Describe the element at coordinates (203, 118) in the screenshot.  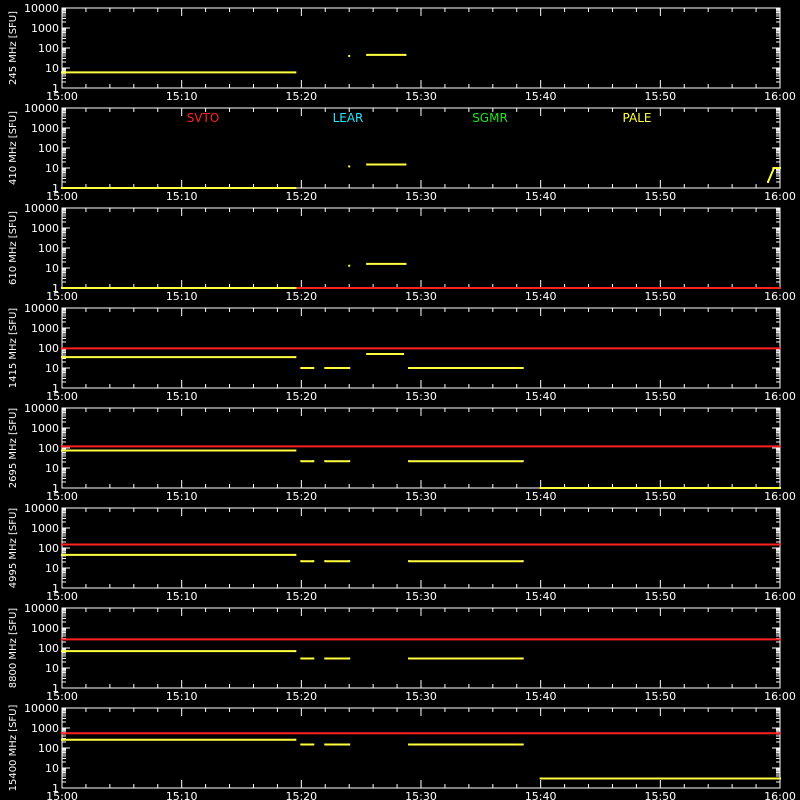
I see `legend-svto: SVTO` at that location.